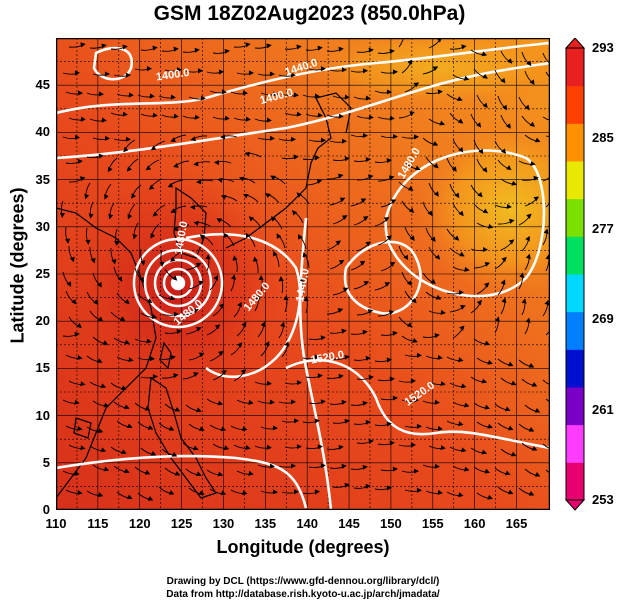  I want to click on x-tick-label: 130, so click(223, 523).